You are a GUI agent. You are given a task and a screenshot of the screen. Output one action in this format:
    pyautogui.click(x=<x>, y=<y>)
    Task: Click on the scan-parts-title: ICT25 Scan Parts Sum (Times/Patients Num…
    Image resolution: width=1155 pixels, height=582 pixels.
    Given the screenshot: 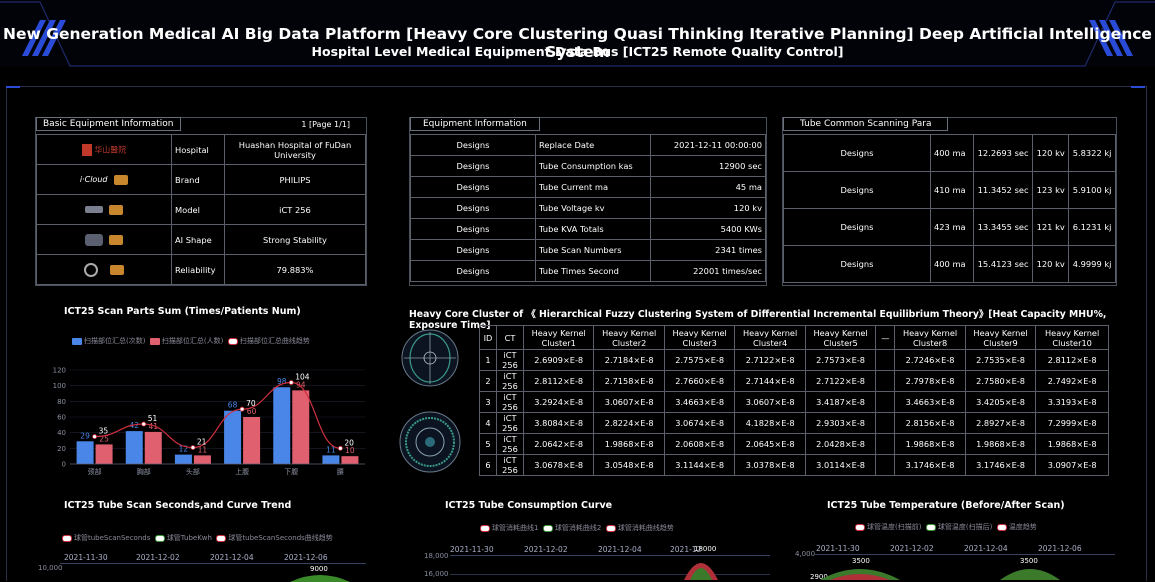 What is the action you would take?
    pyautogui.click(x=182, y=311)
    